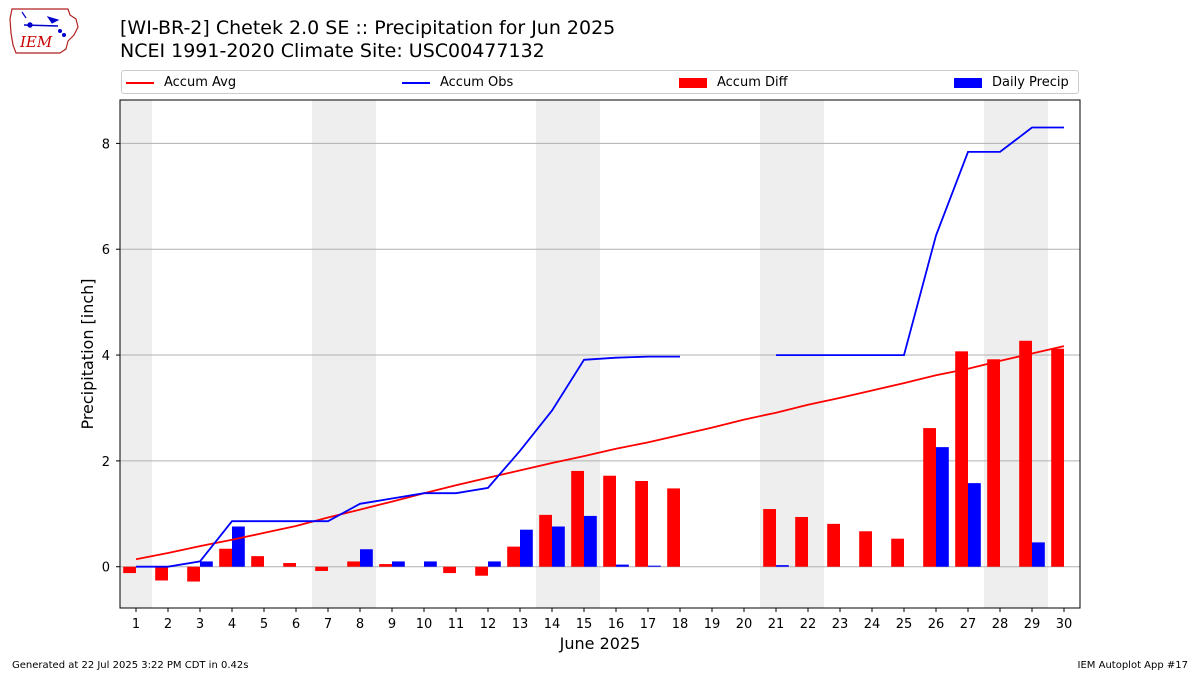  What do you see at coordinates (712, 624) in the screenshot?
I see `x-tick-label: 19` at bounding box center [712, 624].